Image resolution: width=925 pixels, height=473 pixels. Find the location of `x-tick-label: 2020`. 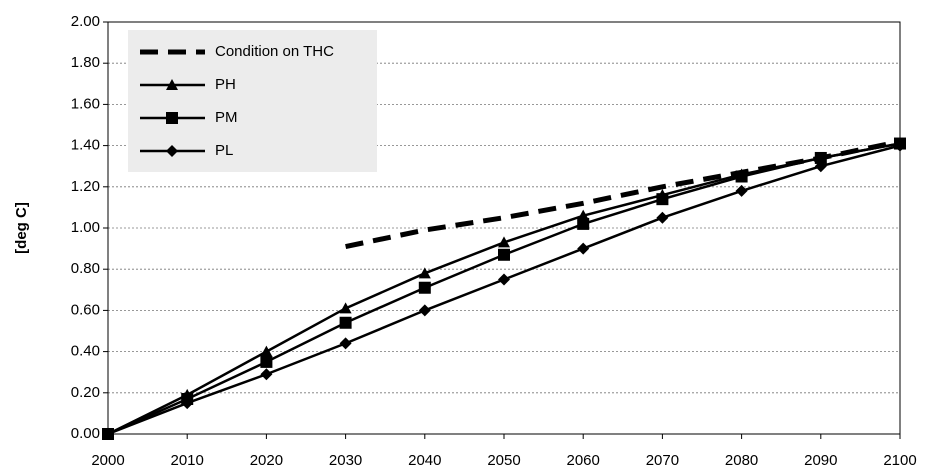

x-tick-label: 2020 is located at coordinates (266, 460).